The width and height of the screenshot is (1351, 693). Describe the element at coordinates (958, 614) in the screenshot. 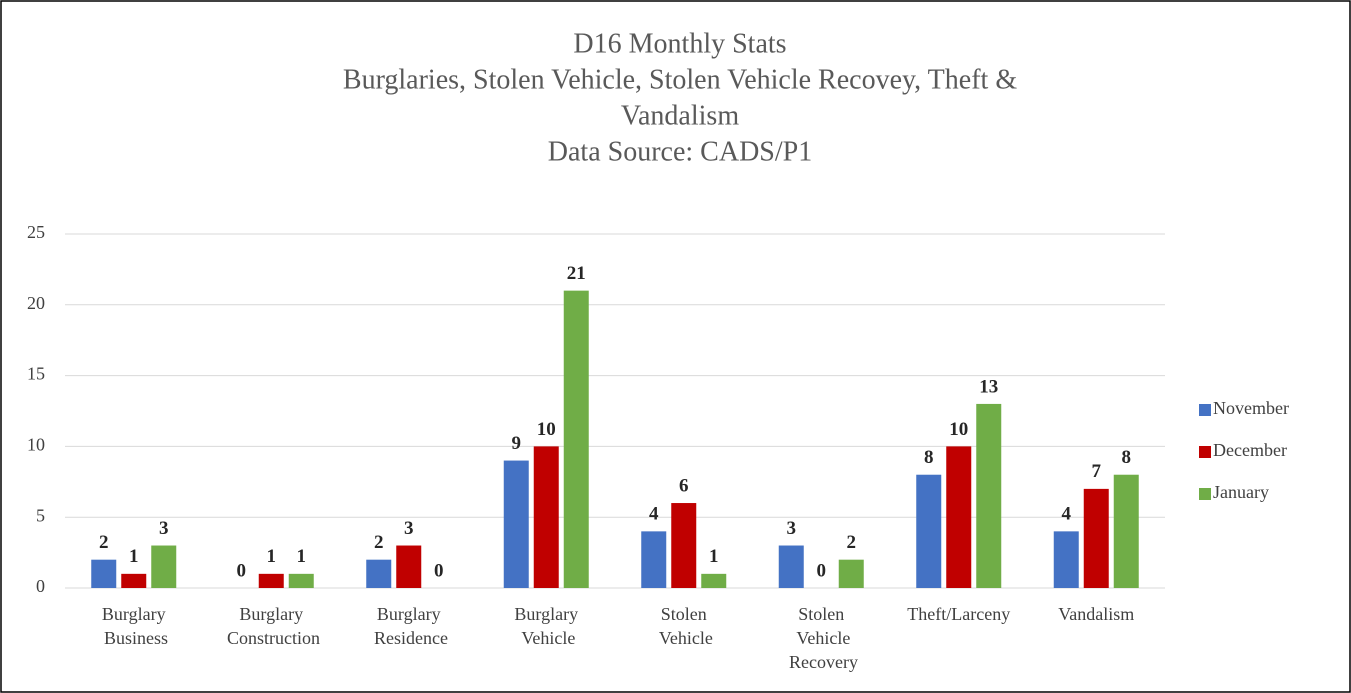

I see `x-tick-label: Theft/Larceny` at that location.